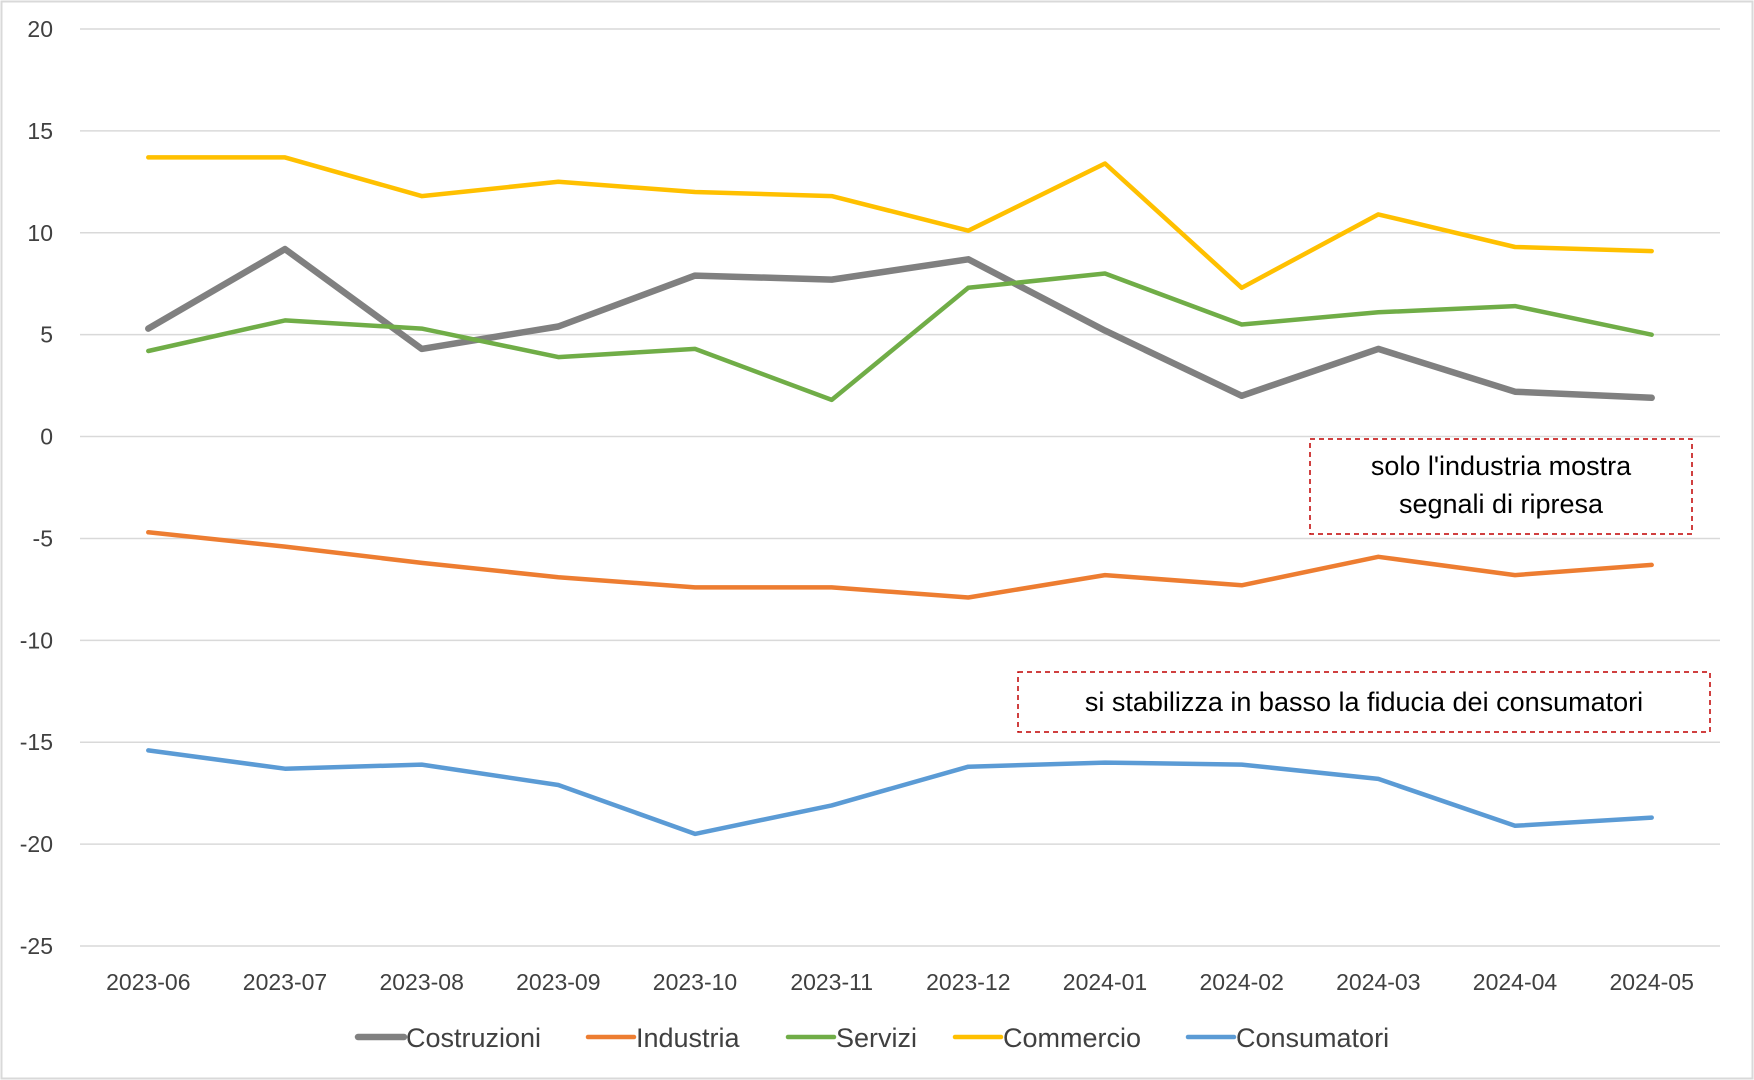  I want to click on y-tick-label: 15, so click(40, 131).